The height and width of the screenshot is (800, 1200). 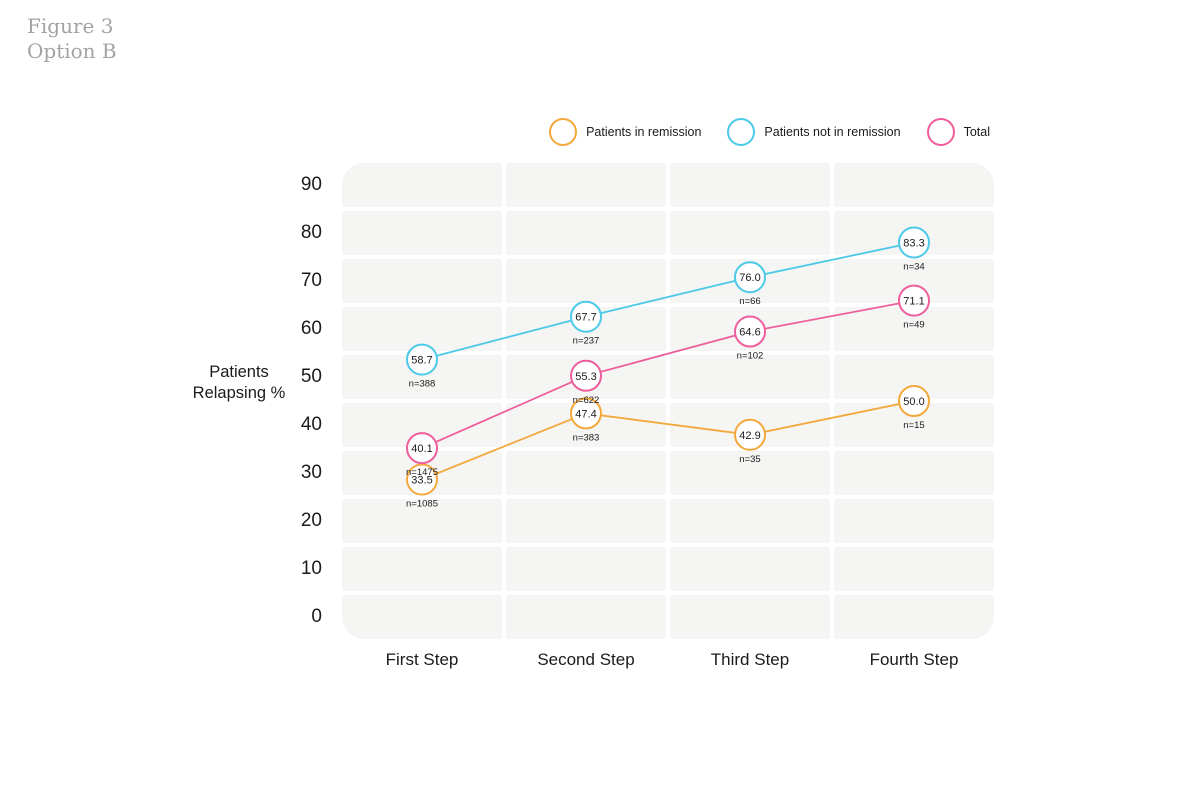 I want to click on data-point-value: 50.0, so click(x=913, y=402).